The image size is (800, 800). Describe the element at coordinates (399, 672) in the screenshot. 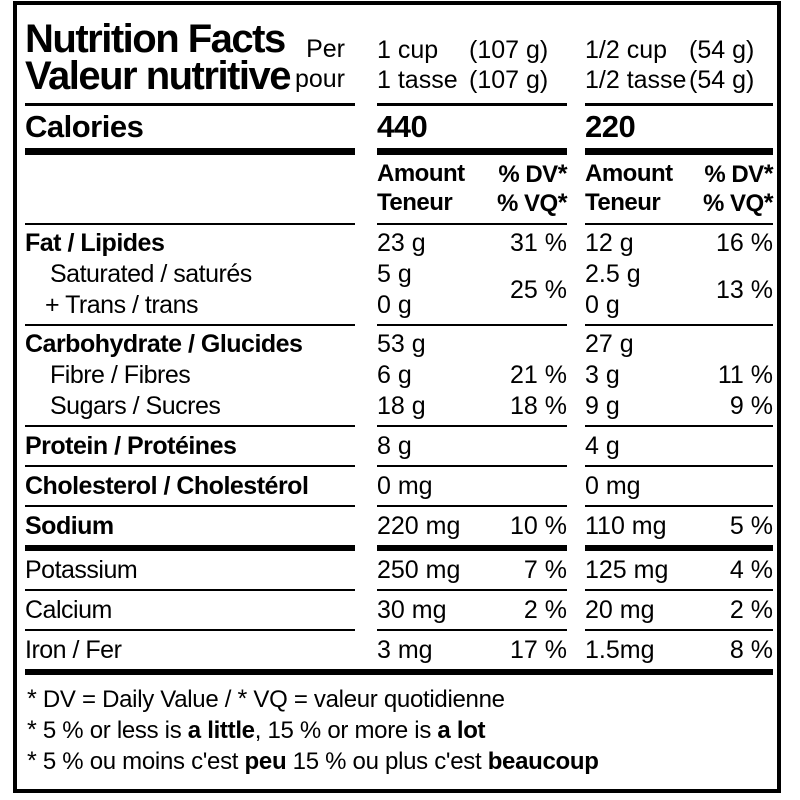

I see `thick-bar-above-footnotes` at that location.